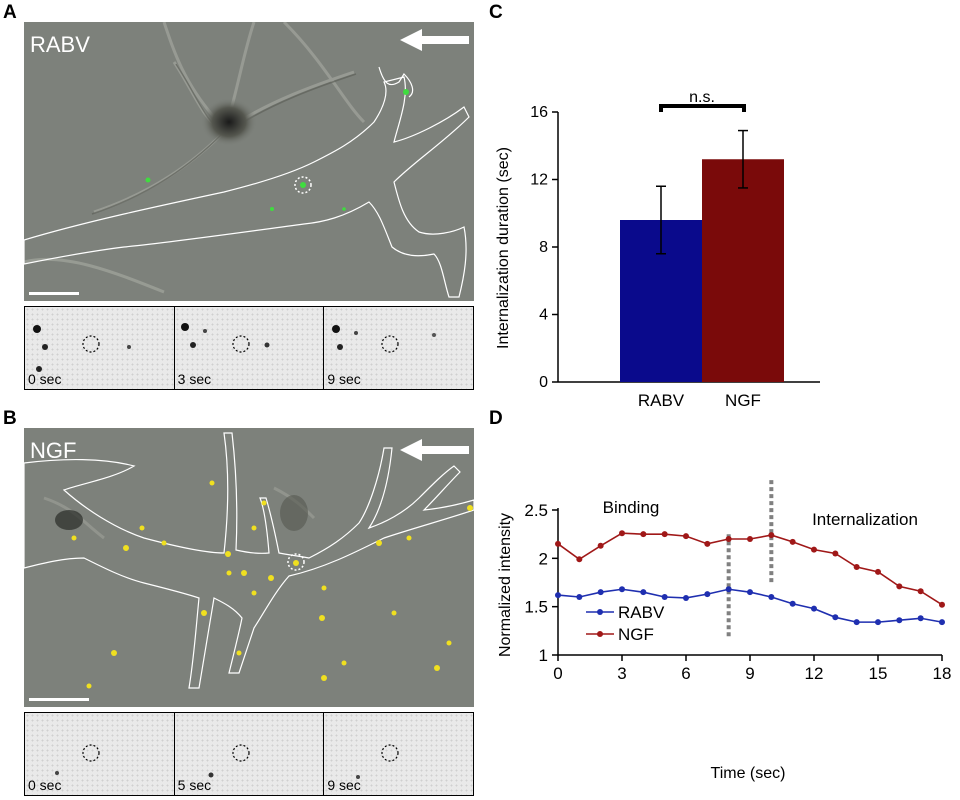  I want to click on frame-time-label: 3 sec, so click(194, 379).